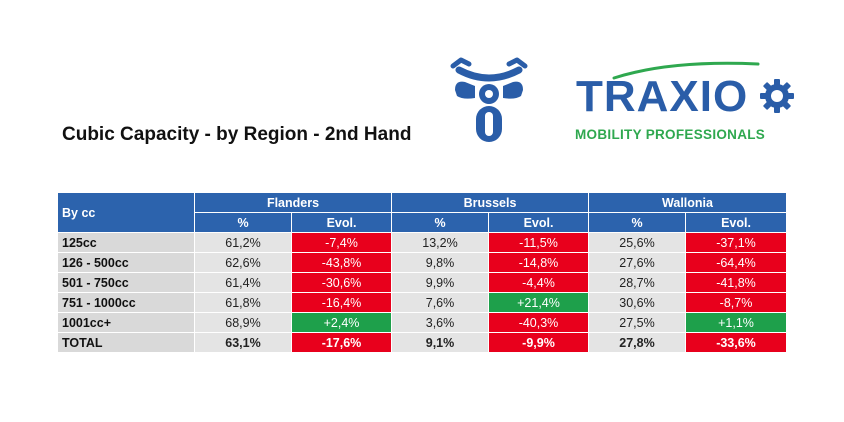 The width and height of the screenshot is (844, 422). What do you see at coordinates (736, 322) in the screenshot?
I see `evol-cell: +1,1%` at bounding box center [736, 322].